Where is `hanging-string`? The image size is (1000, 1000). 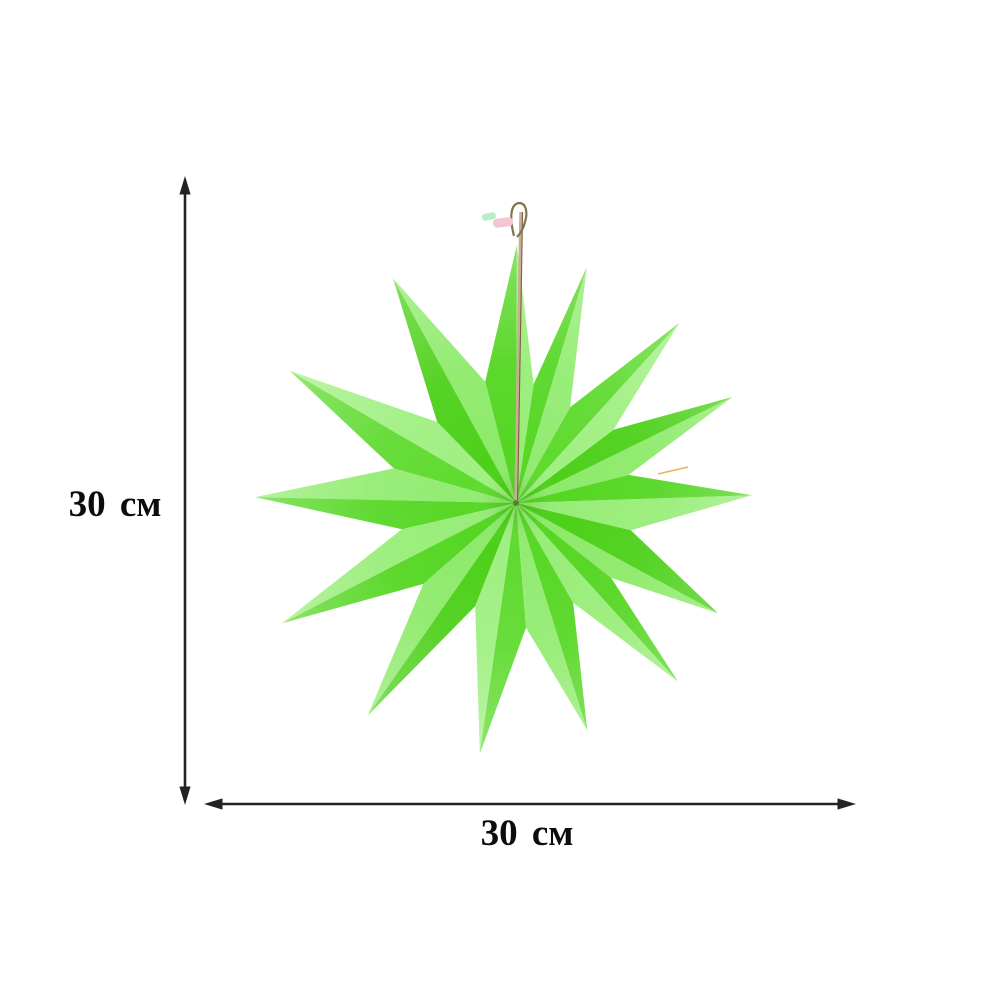
hanging-string is located at coordinates (518, 356).